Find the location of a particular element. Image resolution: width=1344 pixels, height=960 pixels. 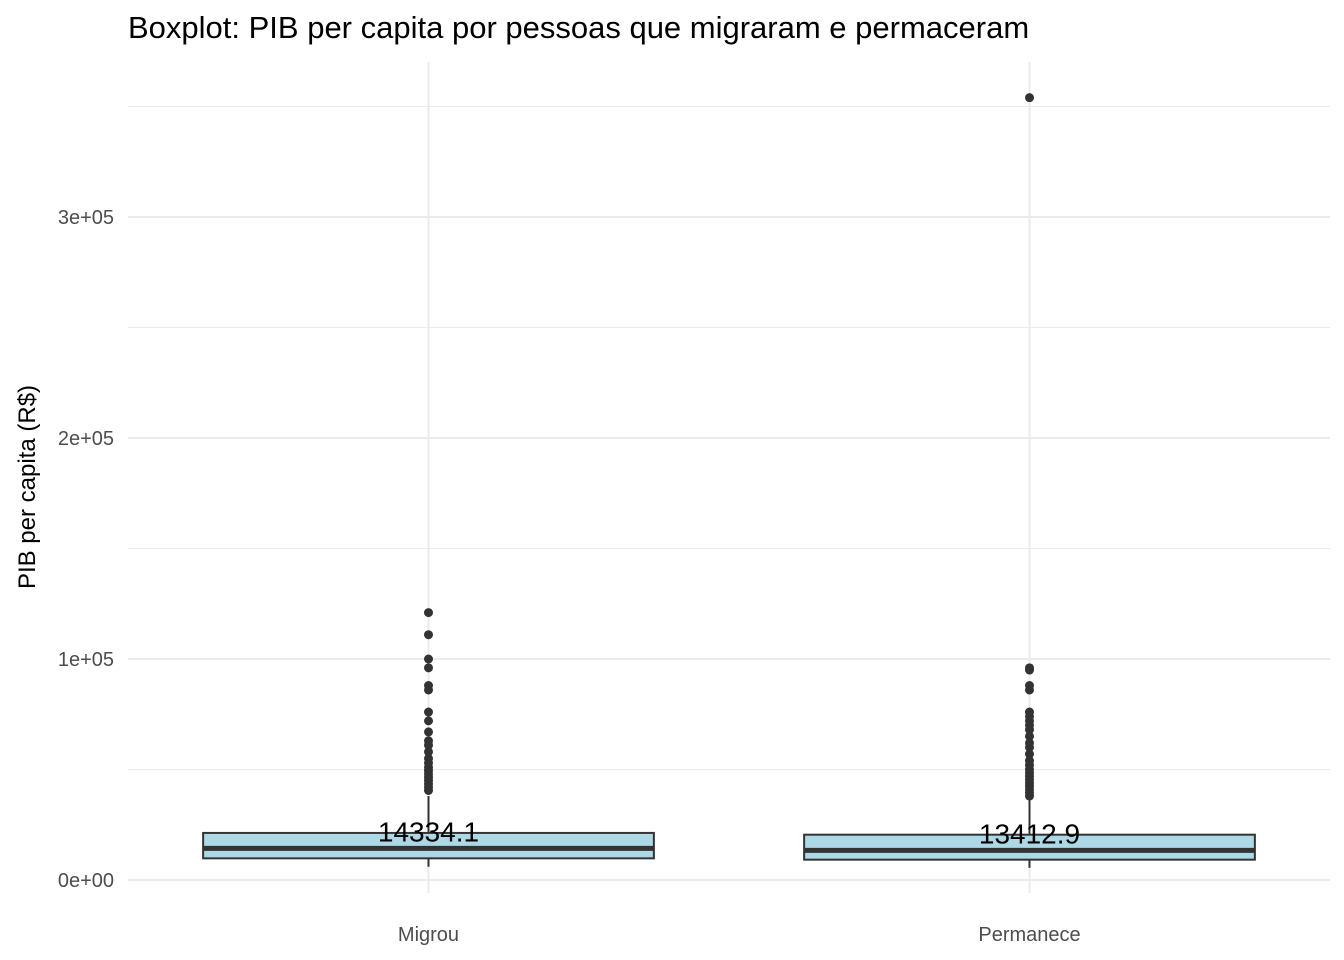

y-tick-label: 3e+05 is located at coordinates (86, 218).